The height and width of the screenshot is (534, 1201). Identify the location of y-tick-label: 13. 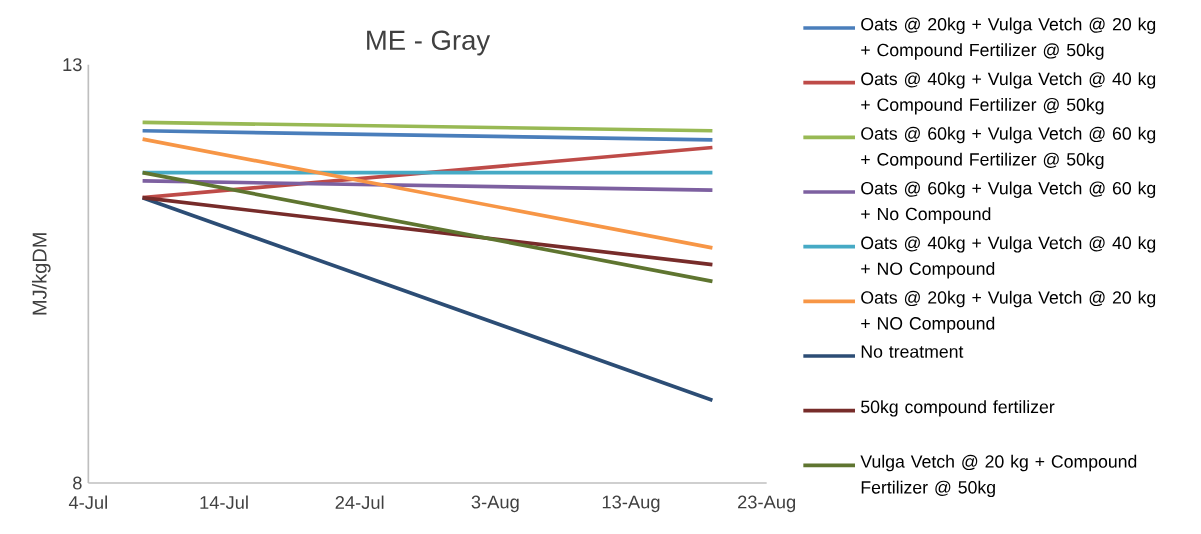
(72, 65).